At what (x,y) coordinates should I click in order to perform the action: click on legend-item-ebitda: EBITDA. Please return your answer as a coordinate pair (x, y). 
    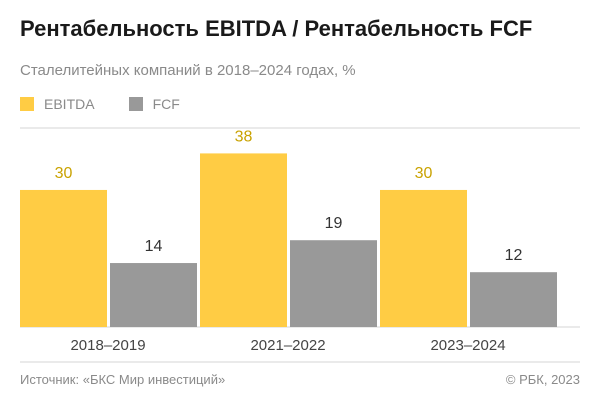
    Looking at the image, I should click on (57, 104).